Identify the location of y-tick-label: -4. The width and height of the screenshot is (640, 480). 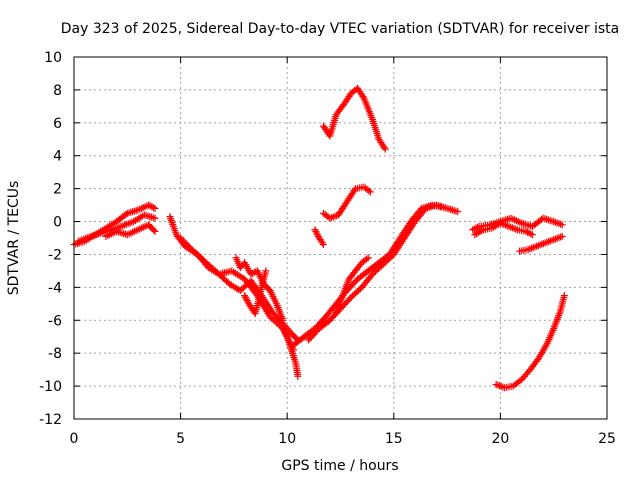
(55, 288).